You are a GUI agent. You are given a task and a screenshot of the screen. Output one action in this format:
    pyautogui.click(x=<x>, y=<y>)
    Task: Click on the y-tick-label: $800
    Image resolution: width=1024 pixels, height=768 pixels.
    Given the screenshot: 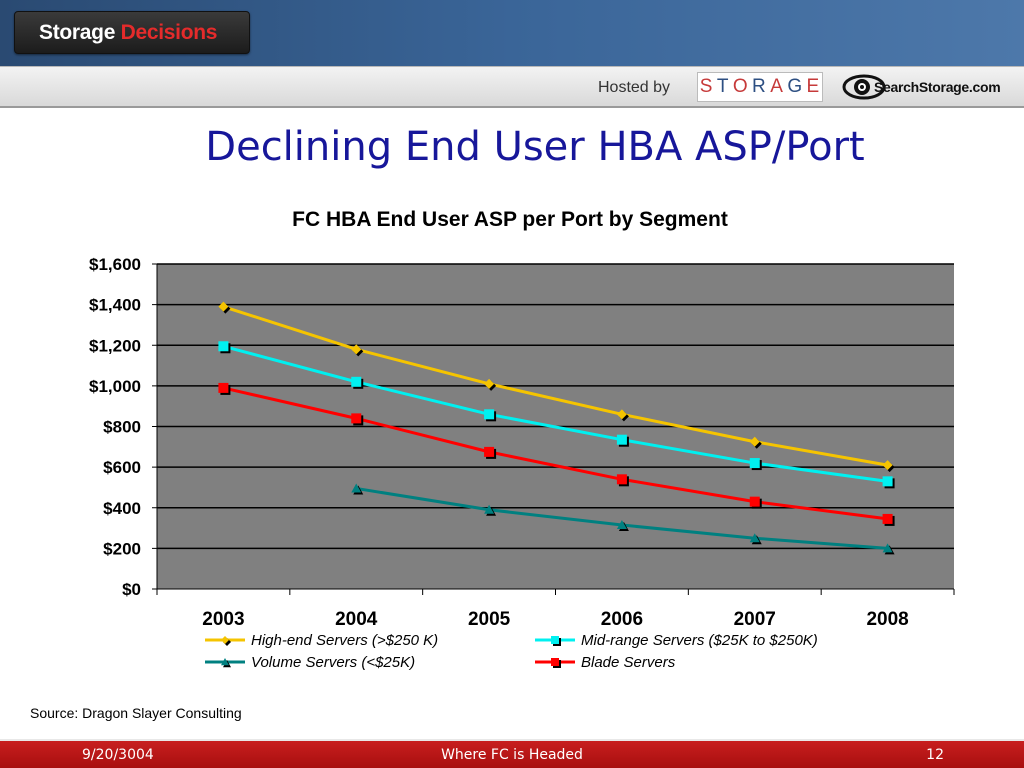 What is the action you would take?
    pyautogui.click(x=122, y=427)
    